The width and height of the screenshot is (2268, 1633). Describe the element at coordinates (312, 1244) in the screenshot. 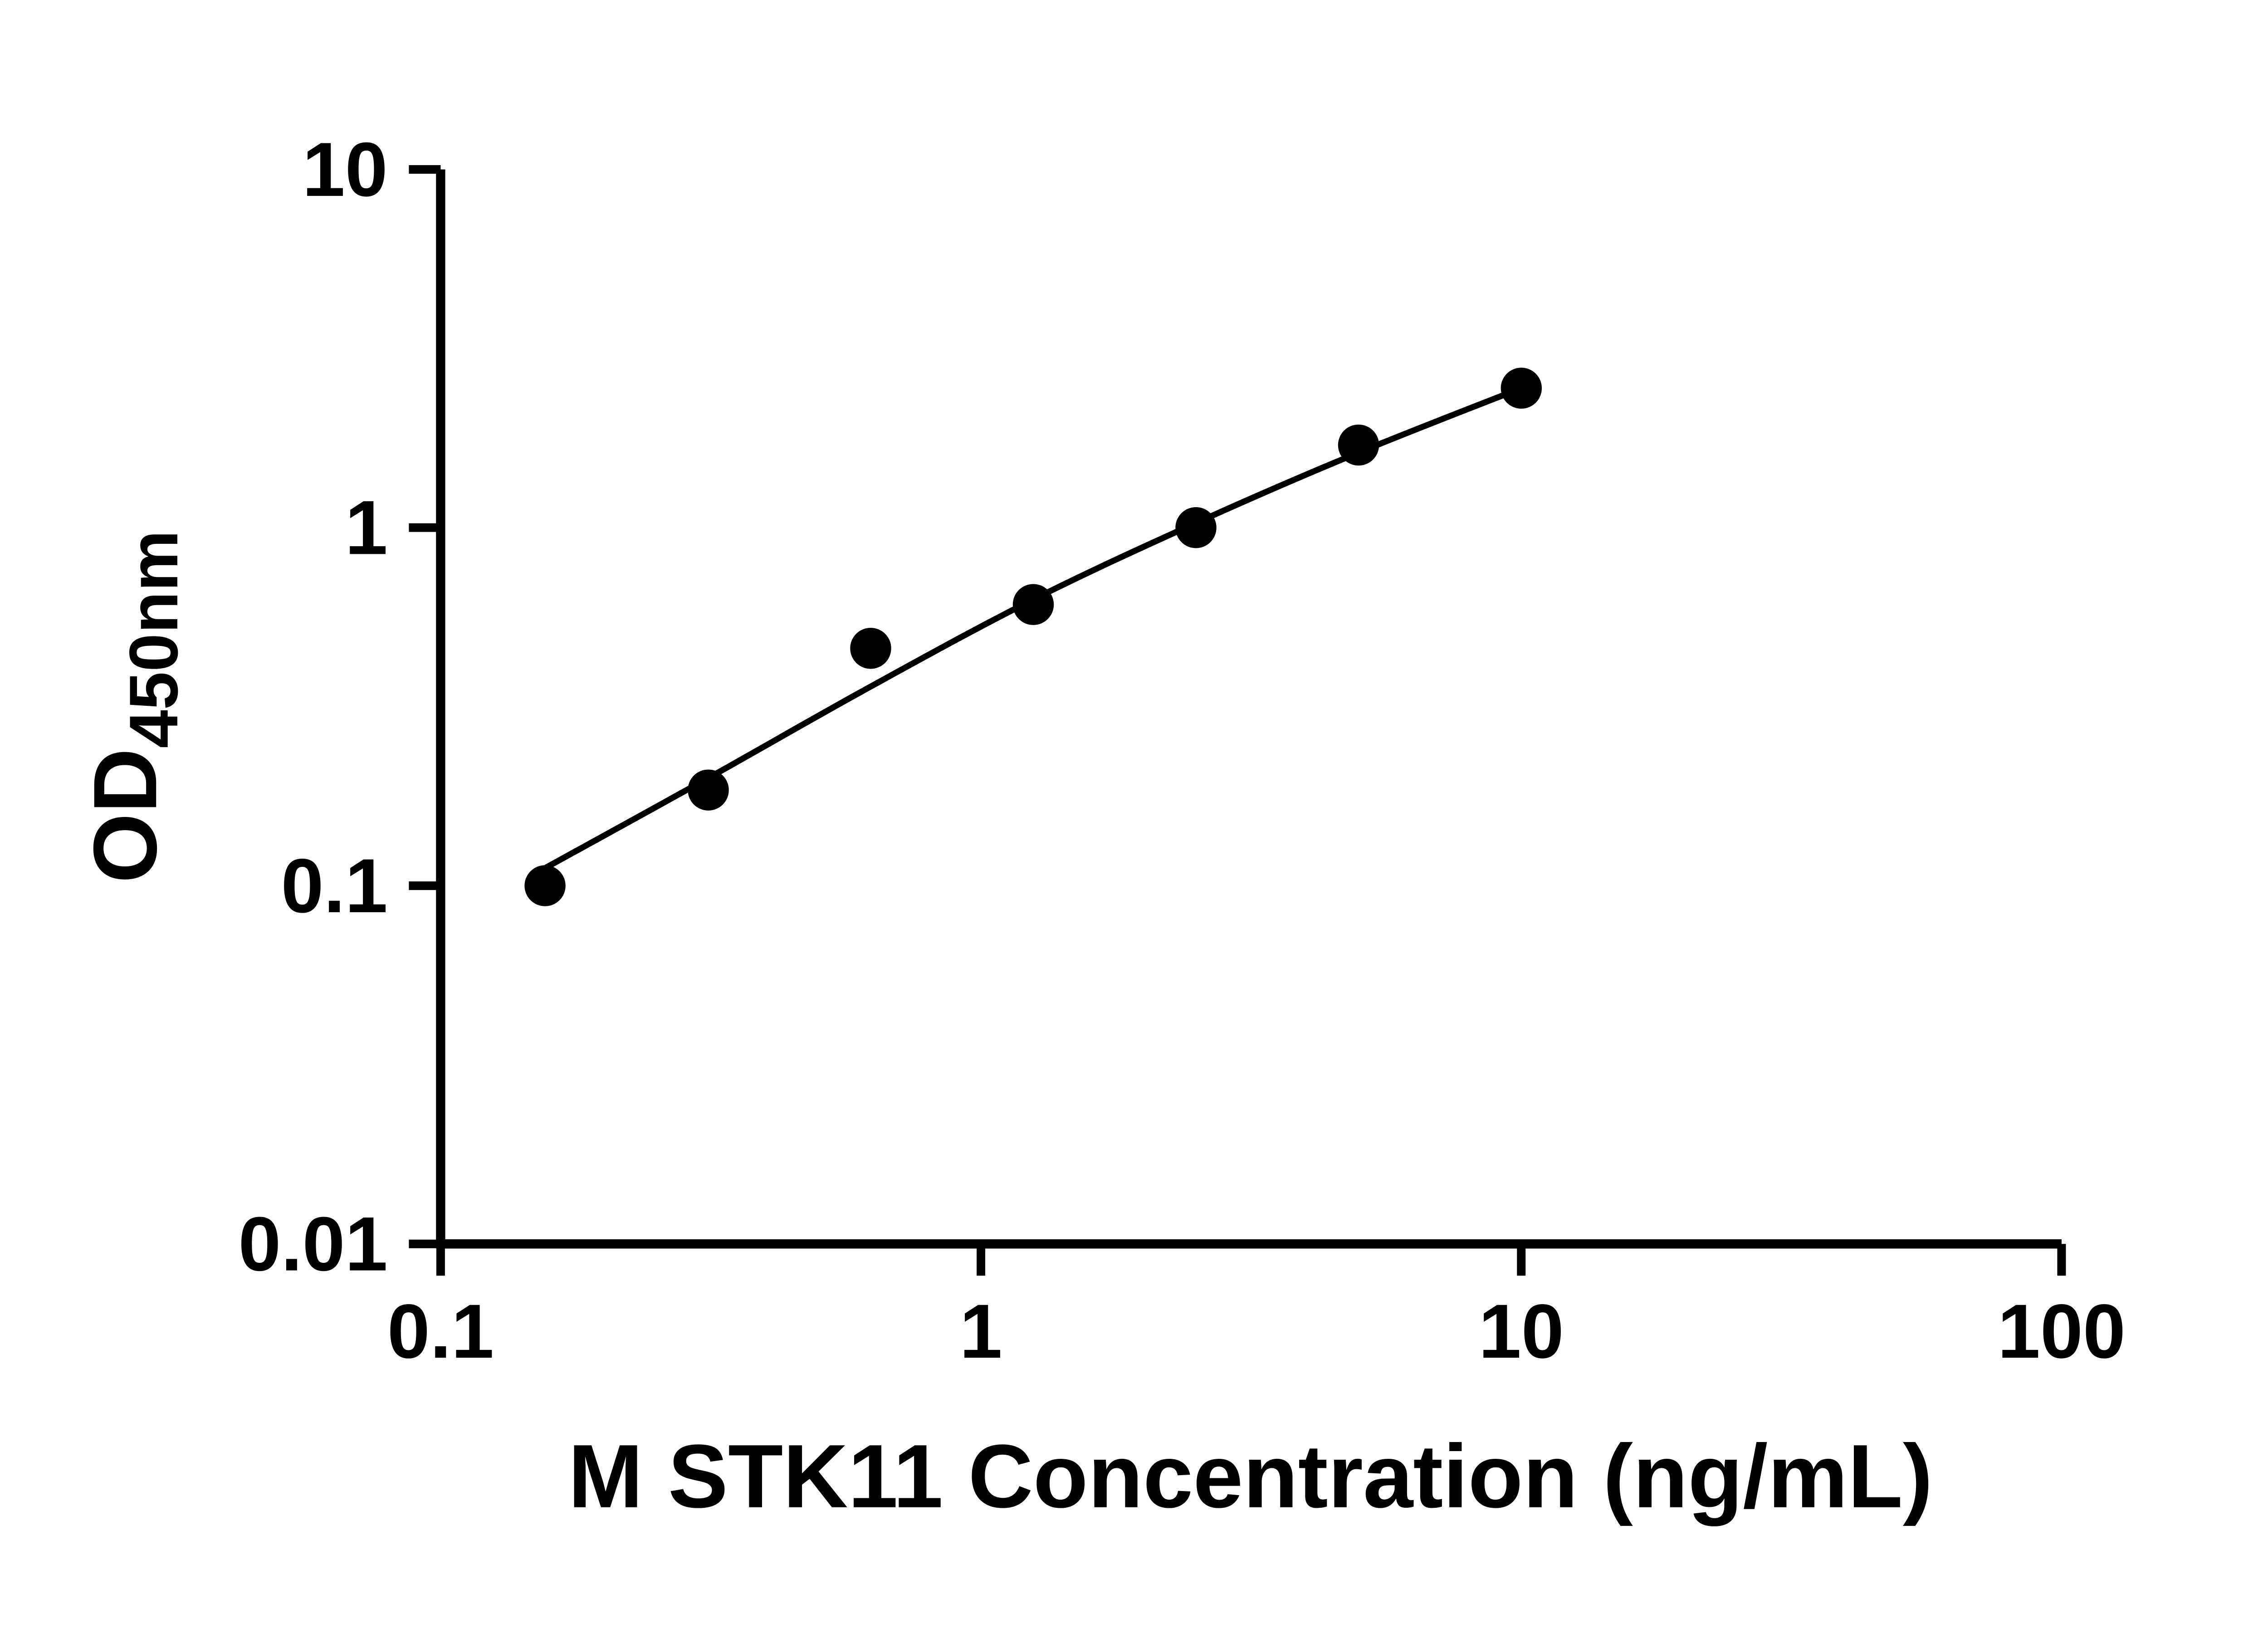

I see `y-tick-label: 0.01` at that location.